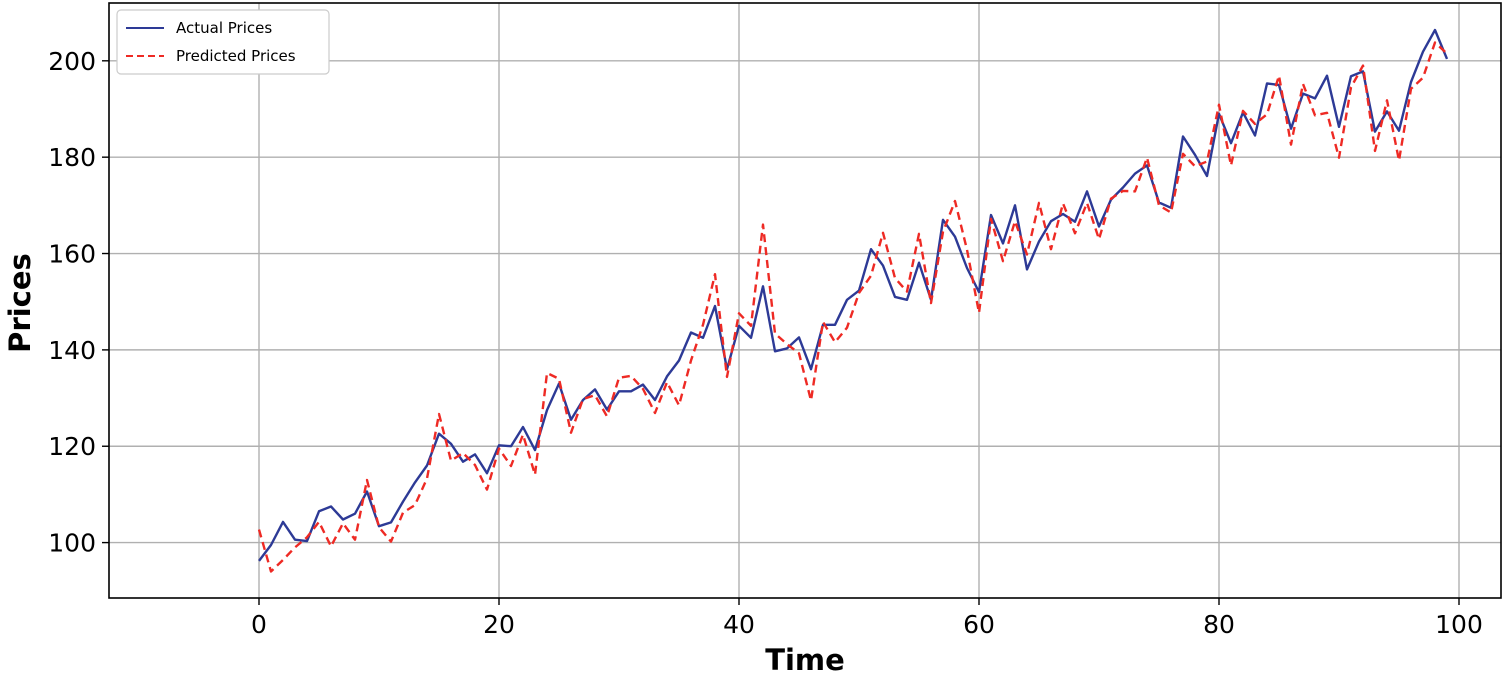  Describe the element at coordinates (739, 624) in the screenshot. I see `x-tick-label: 40` at that location.